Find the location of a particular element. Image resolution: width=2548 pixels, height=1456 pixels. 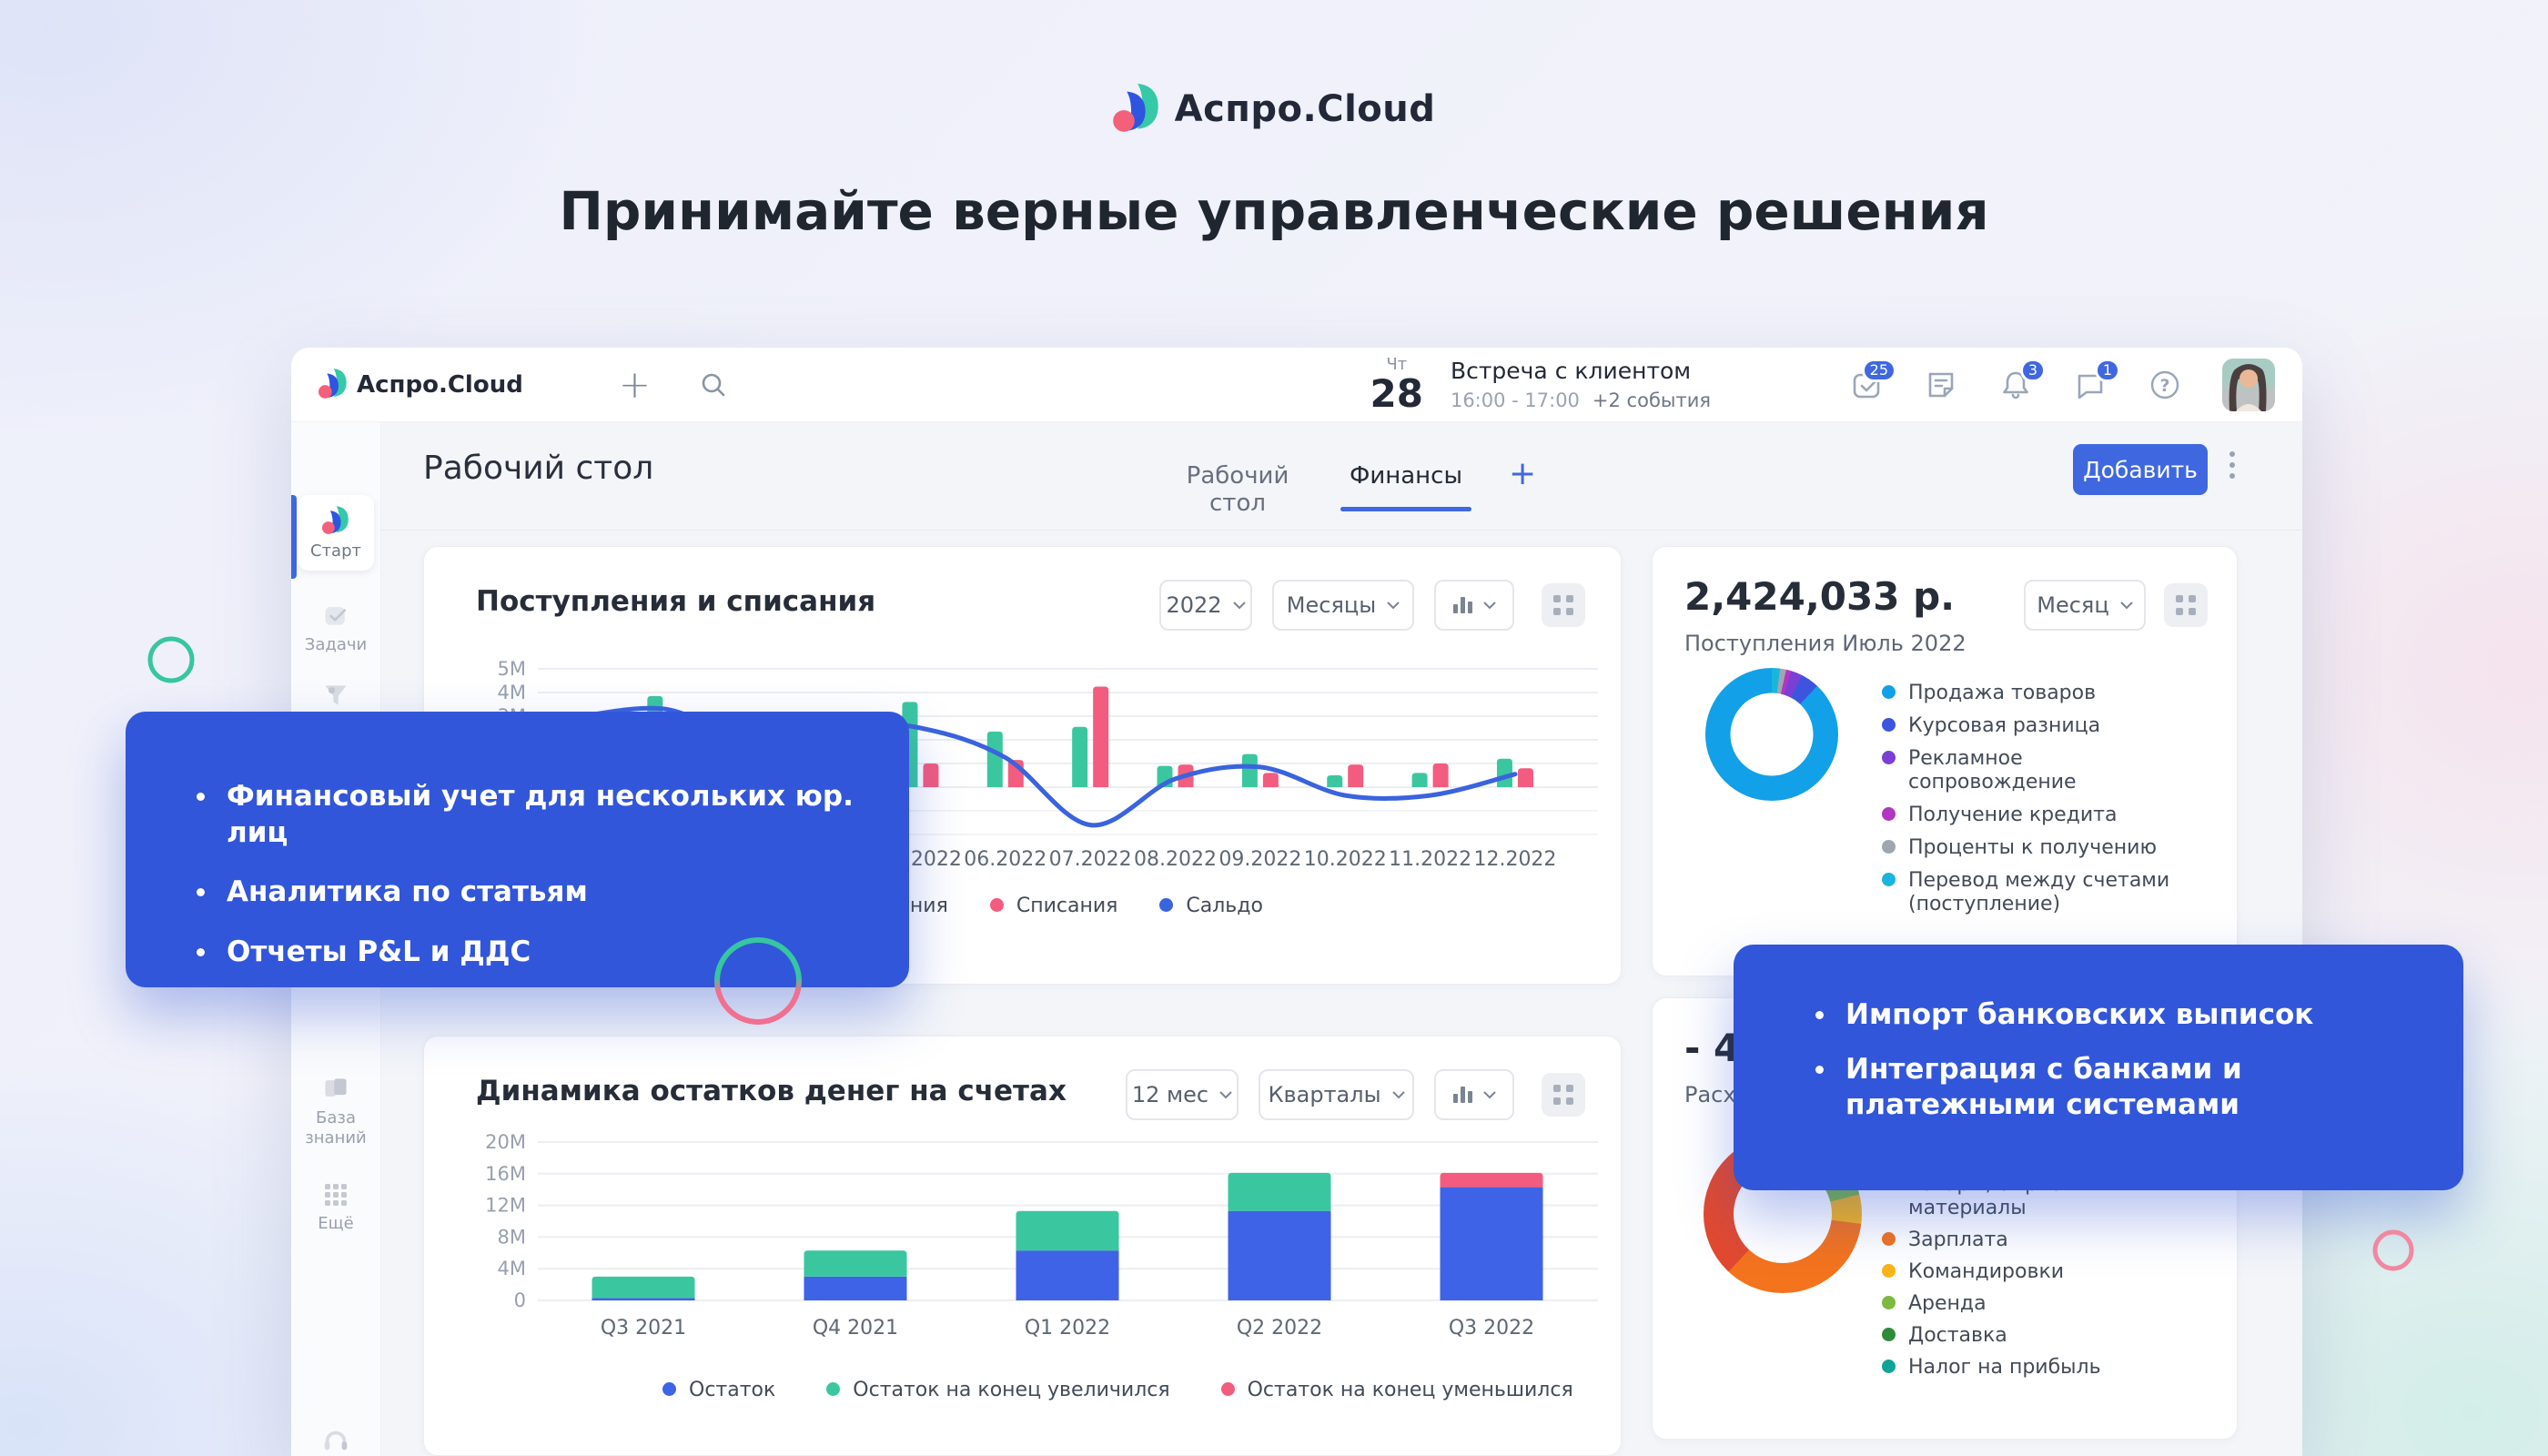

legend-item: Остаток is located at coordinates (718, 1391).